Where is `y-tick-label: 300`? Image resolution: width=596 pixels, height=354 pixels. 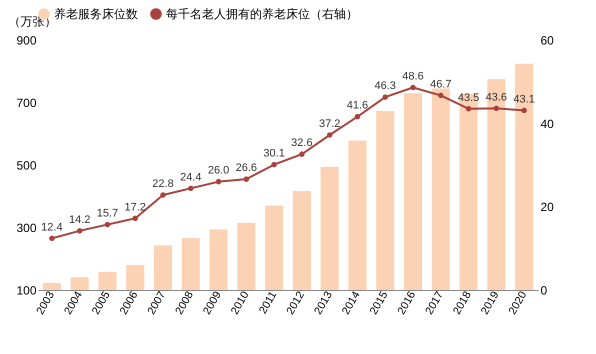 y-tick-label: 300 is located at coordinates (26, 228).